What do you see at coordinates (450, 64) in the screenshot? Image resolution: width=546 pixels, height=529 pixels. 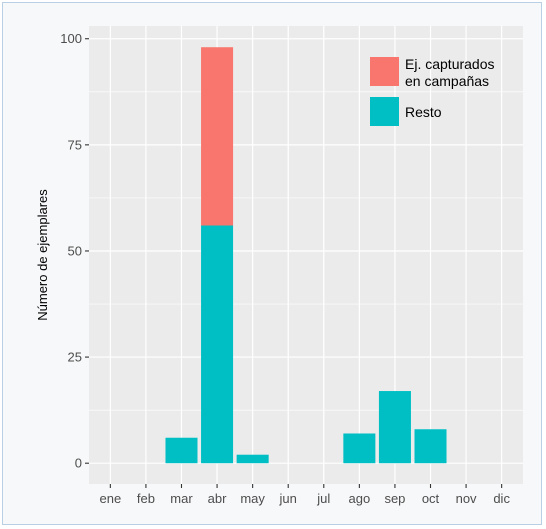 I see `legend-label-campaign-line1: Ej. capturados` at bounding box center [450, 64].